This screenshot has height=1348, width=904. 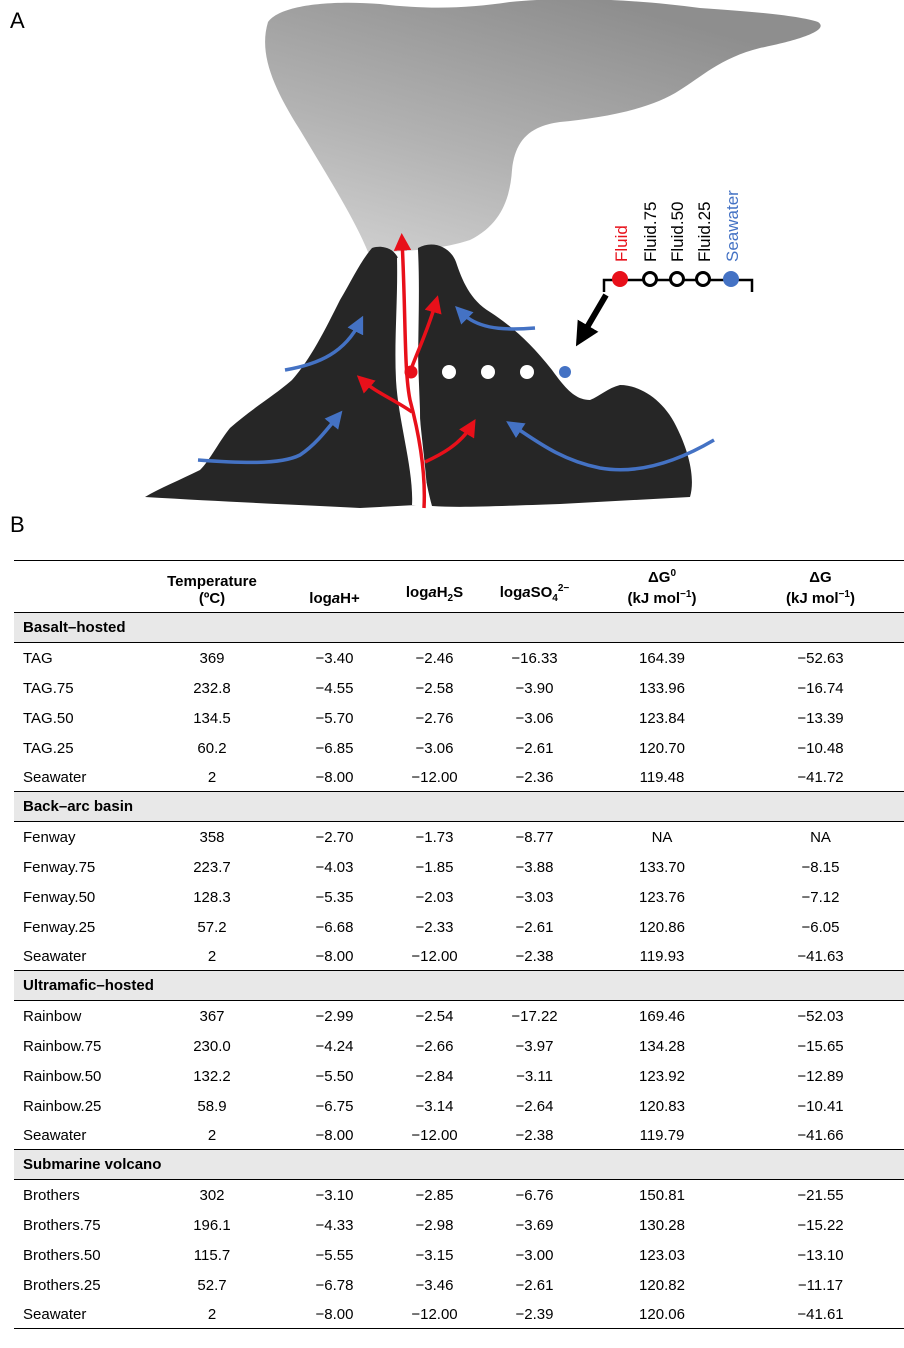 What do you see at coordinates (334, 1076) in the screenshot?
I see `value-cell: −5.50` at bounding box center [334, 1076].